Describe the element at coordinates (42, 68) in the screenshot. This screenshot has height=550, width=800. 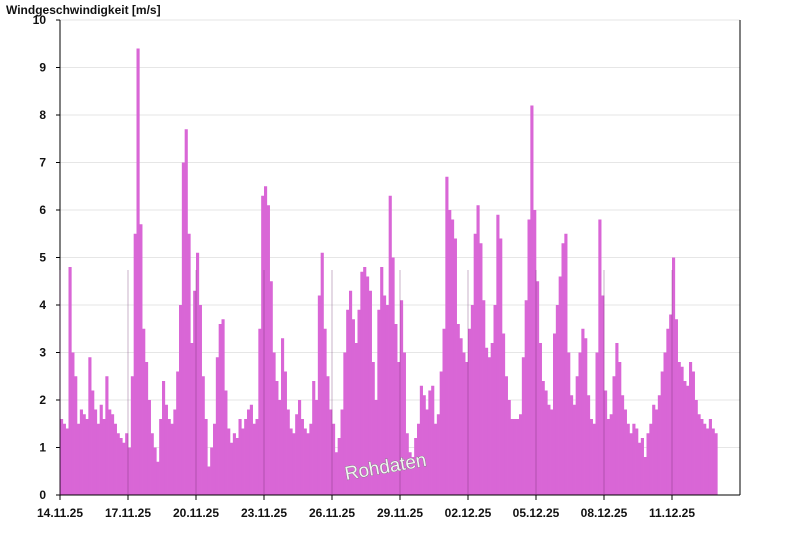
I see `y-tick-label: 9` at that location.